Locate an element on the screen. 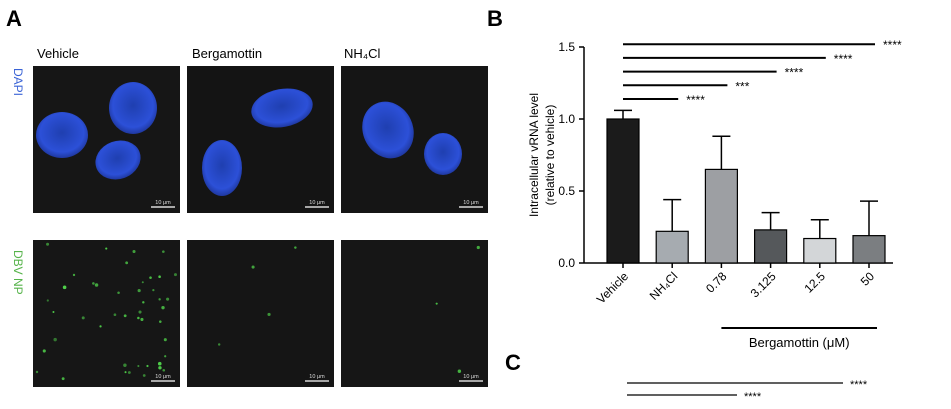  panel-label: A is located at coordinates (14, 18).